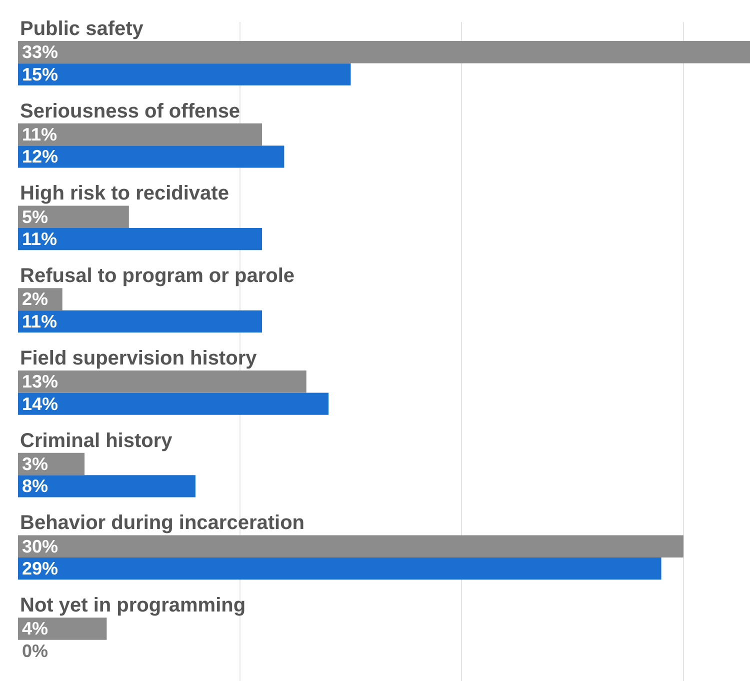 The height and width of the screenshot is (681, 750). I want to click on y-tick-label: High risk to recidivate, so click(124, 193).